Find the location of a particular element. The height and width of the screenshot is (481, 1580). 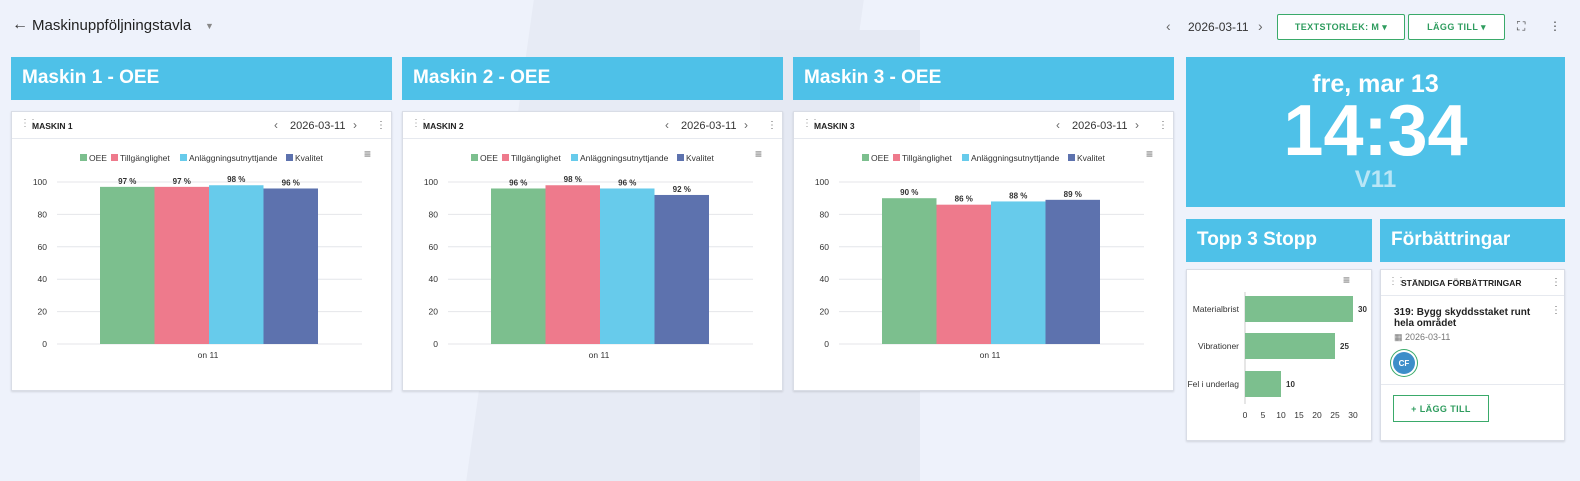

avatar: CF is located at coordinates (1404, 363).